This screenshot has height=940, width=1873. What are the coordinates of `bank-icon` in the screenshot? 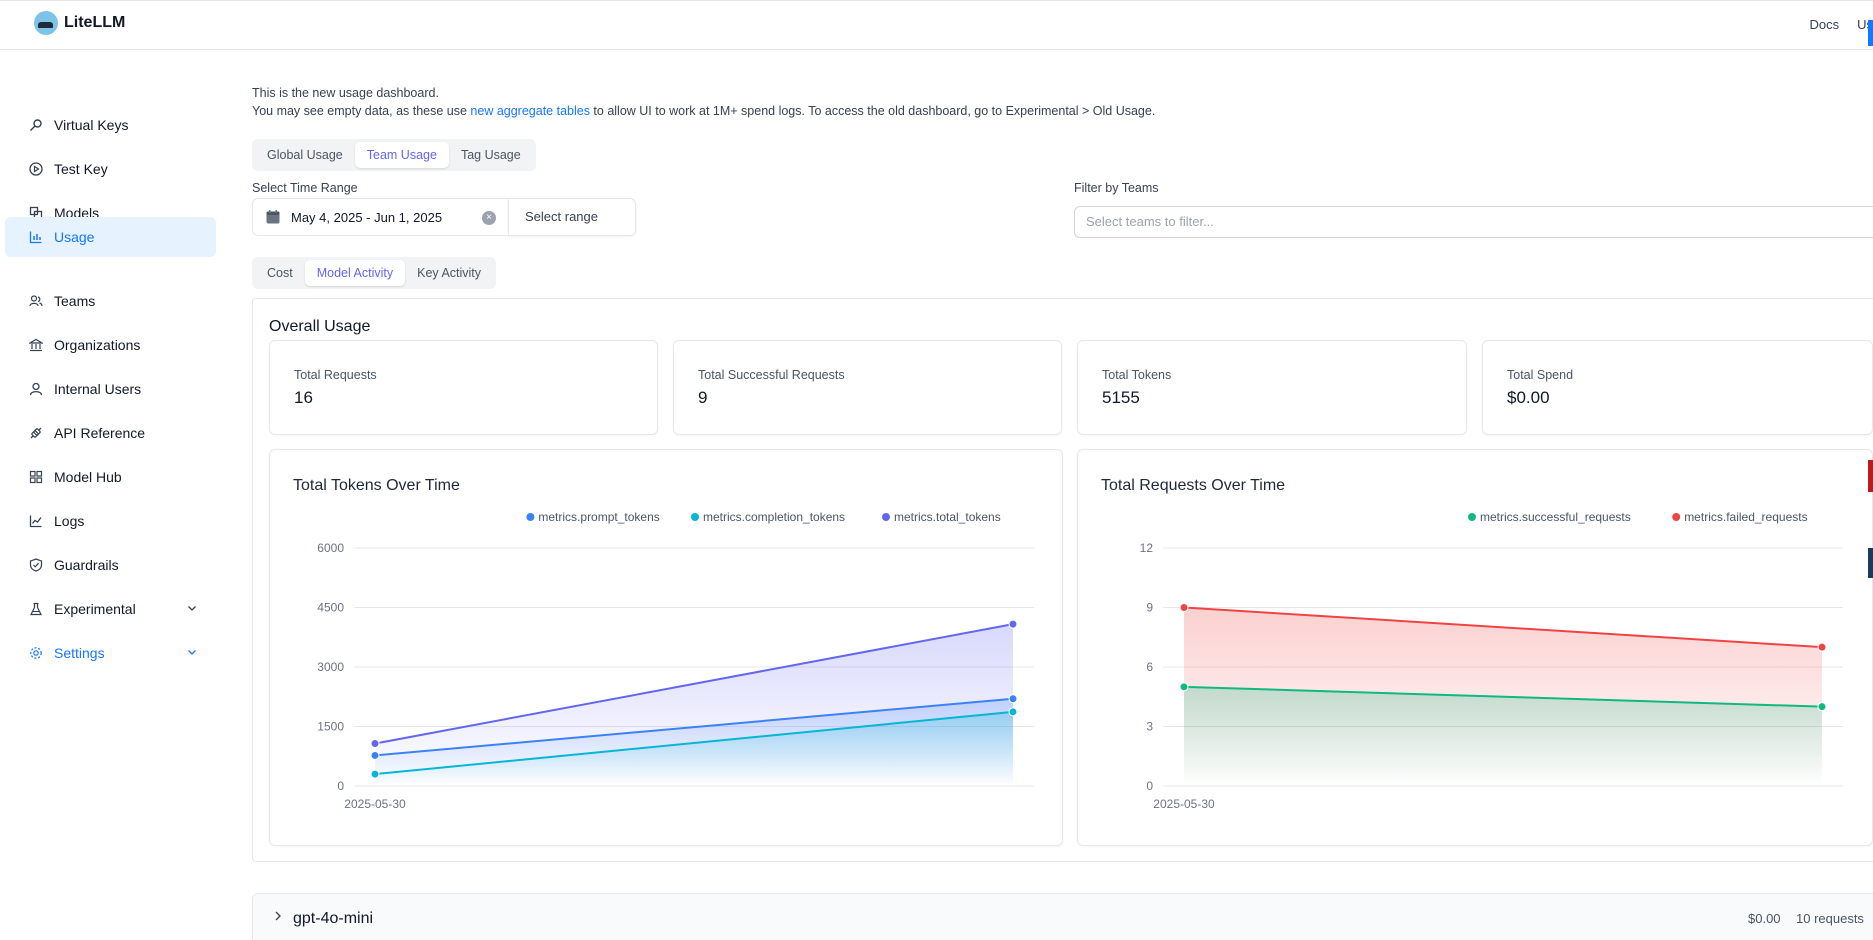 It's located at (36, 345).